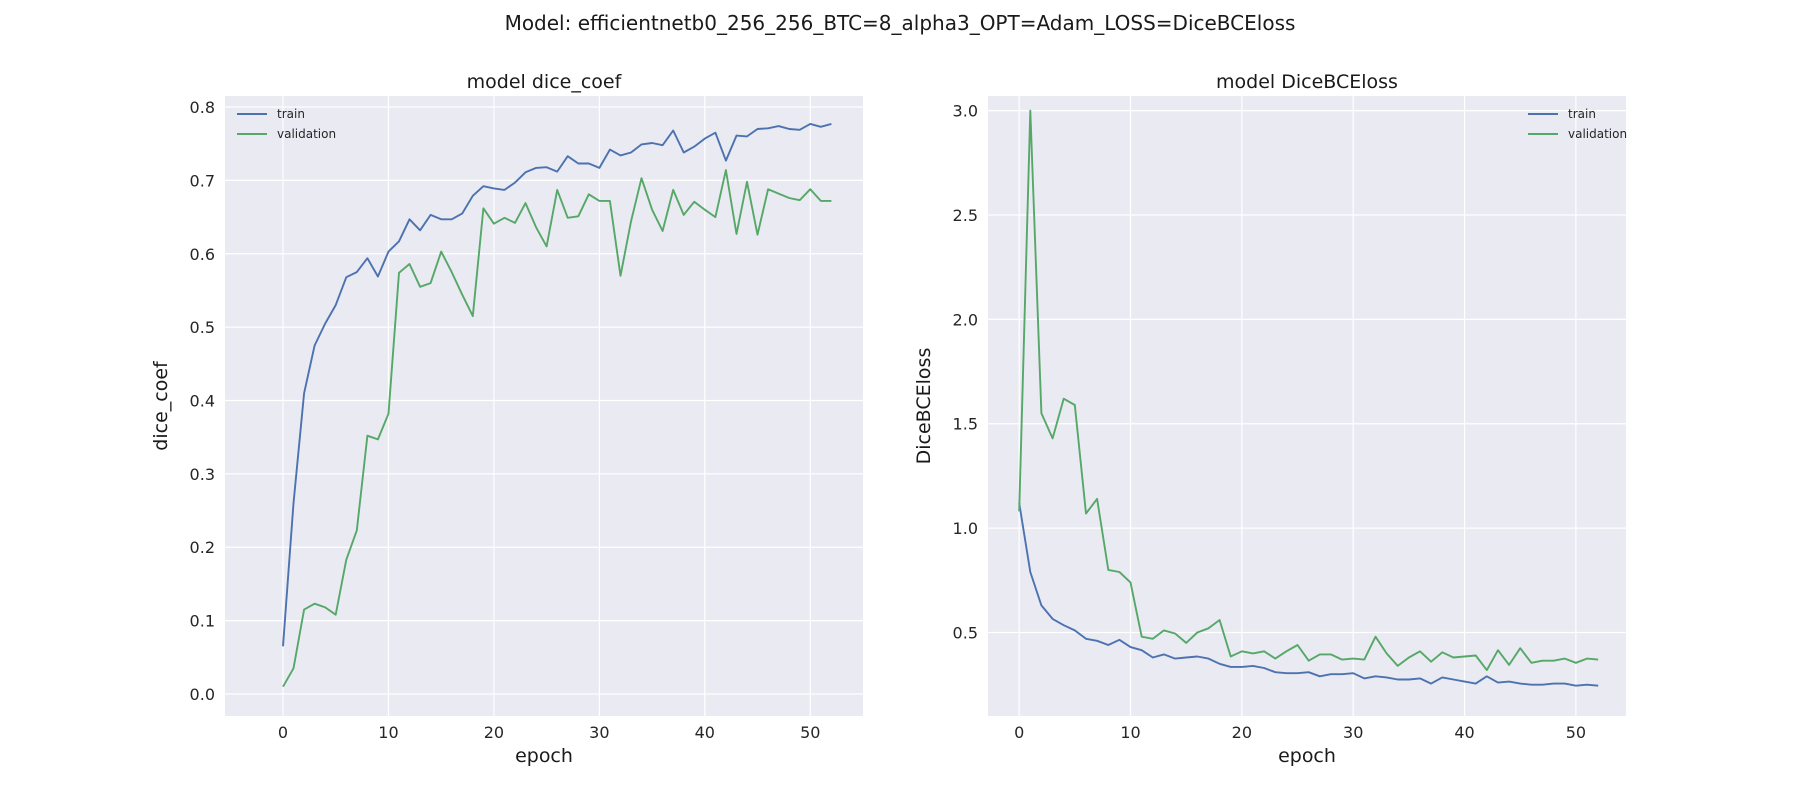  What do you see at coordinates (965, 319) in the screenshot?
I see `y-tick-label: 2.0` at bounding box center [965, 319].